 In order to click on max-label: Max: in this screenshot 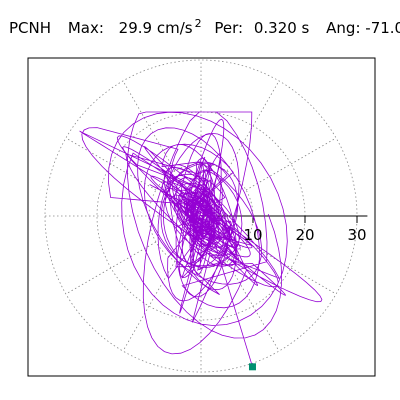, I will do `click(85, 28)`.